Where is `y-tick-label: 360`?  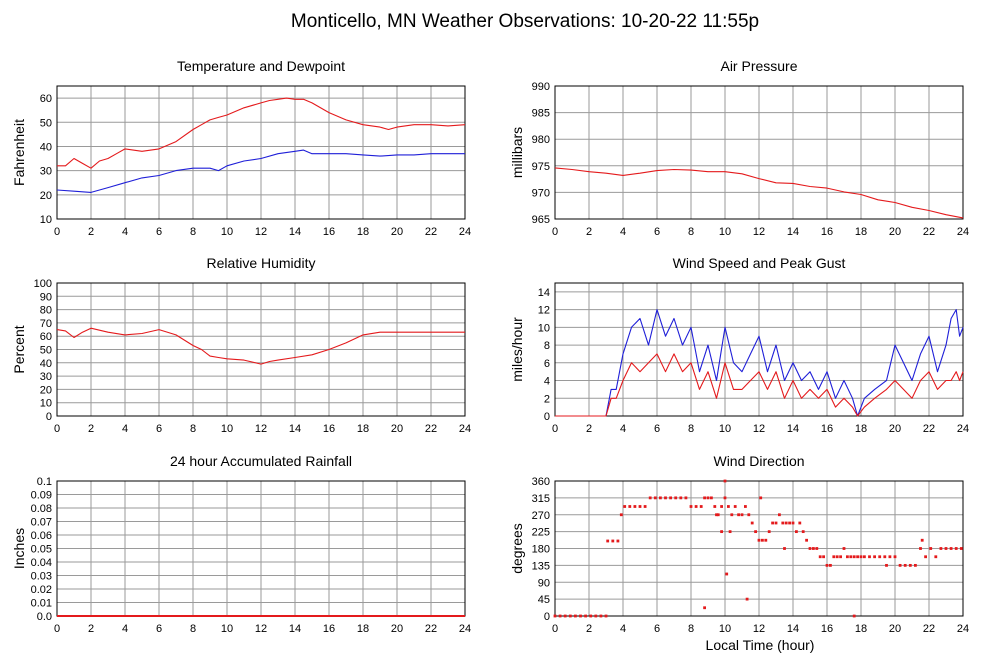 y-tick-label: 360 is located at coordinates (541, 482).